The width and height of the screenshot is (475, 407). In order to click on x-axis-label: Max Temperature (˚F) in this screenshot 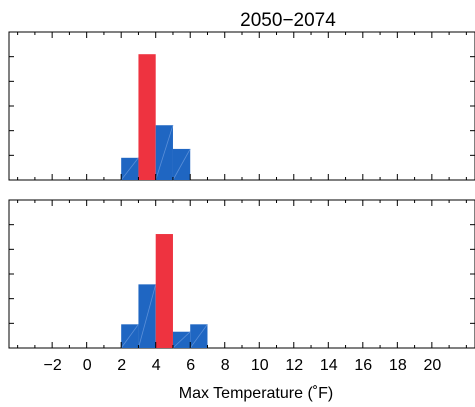, I will do `click(256, 393)`.